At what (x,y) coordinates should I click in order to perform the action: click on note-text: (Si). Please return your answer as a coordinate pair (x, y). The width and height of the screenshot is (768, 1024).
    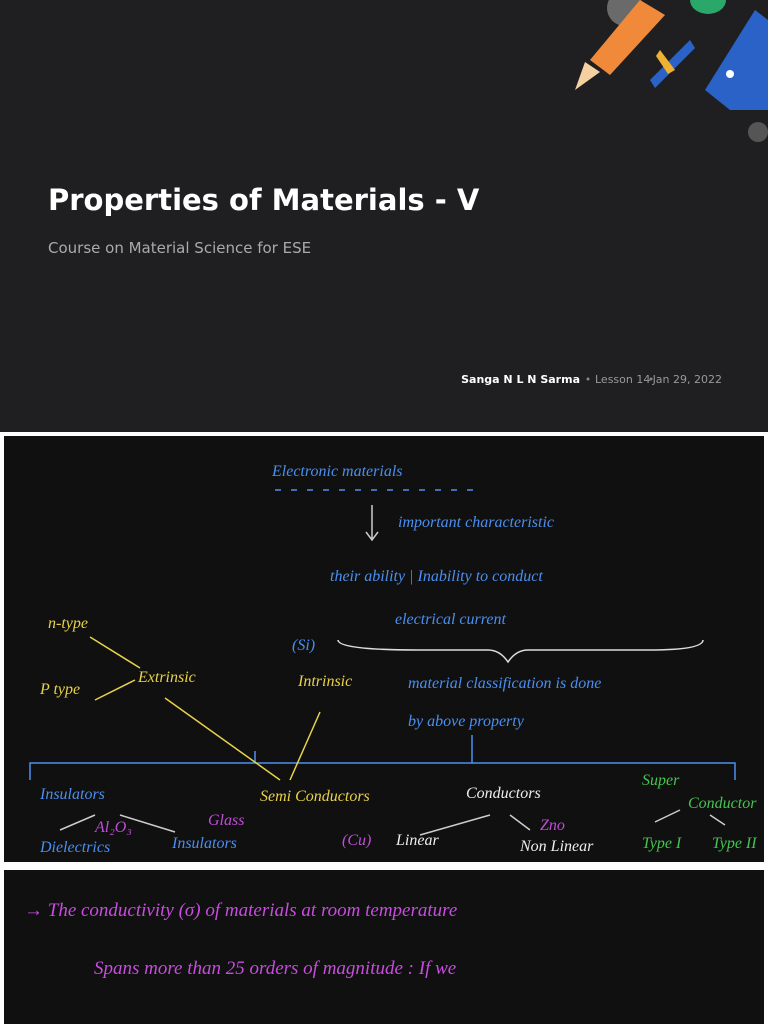
    Looking at the image, I should click on (303, 645).